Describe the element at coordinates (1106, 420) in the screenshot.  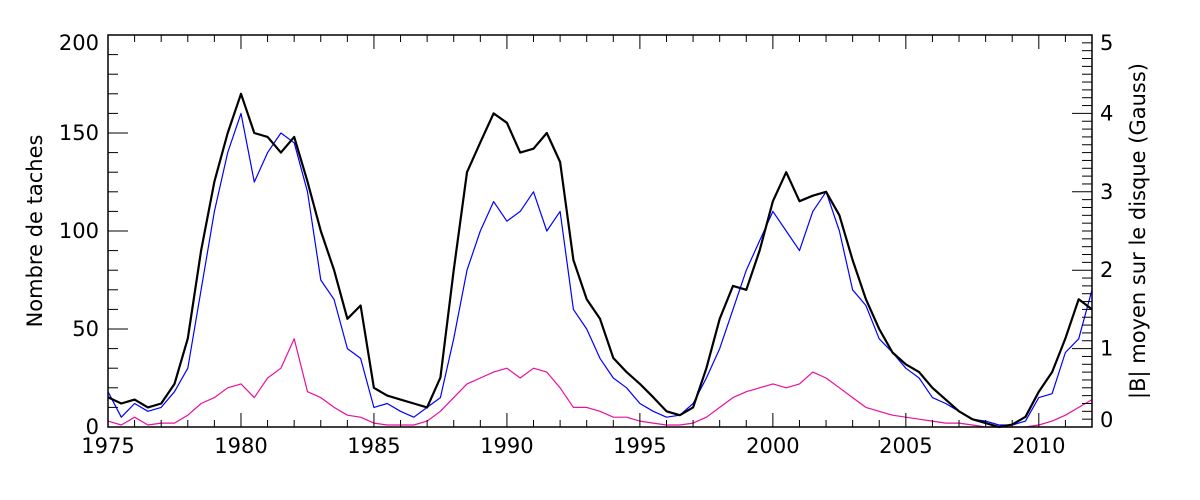
I see `y-right-tick-label: 0` at that location.